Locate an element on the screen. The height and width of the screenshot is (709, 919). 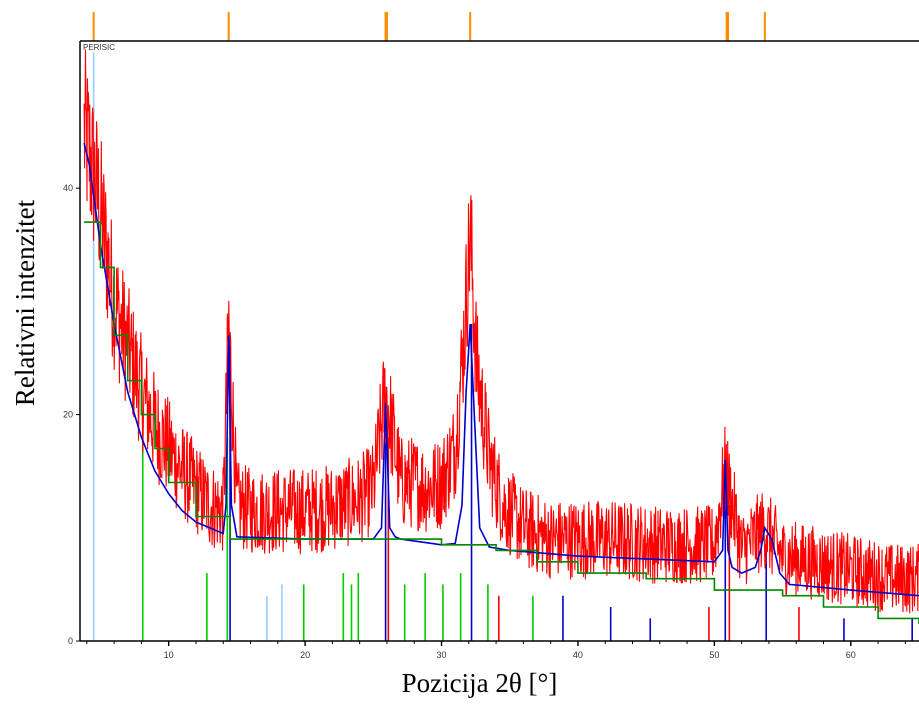
x-tick-label: 50 is located at coordinates (714, 655).